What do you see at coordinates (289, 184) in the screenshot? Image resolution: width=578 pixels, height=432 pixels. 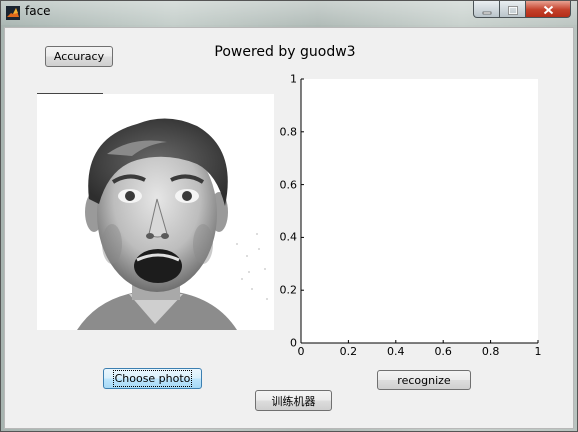 I see `y-tick-label: 0.6` at bounding box center [289, 184].